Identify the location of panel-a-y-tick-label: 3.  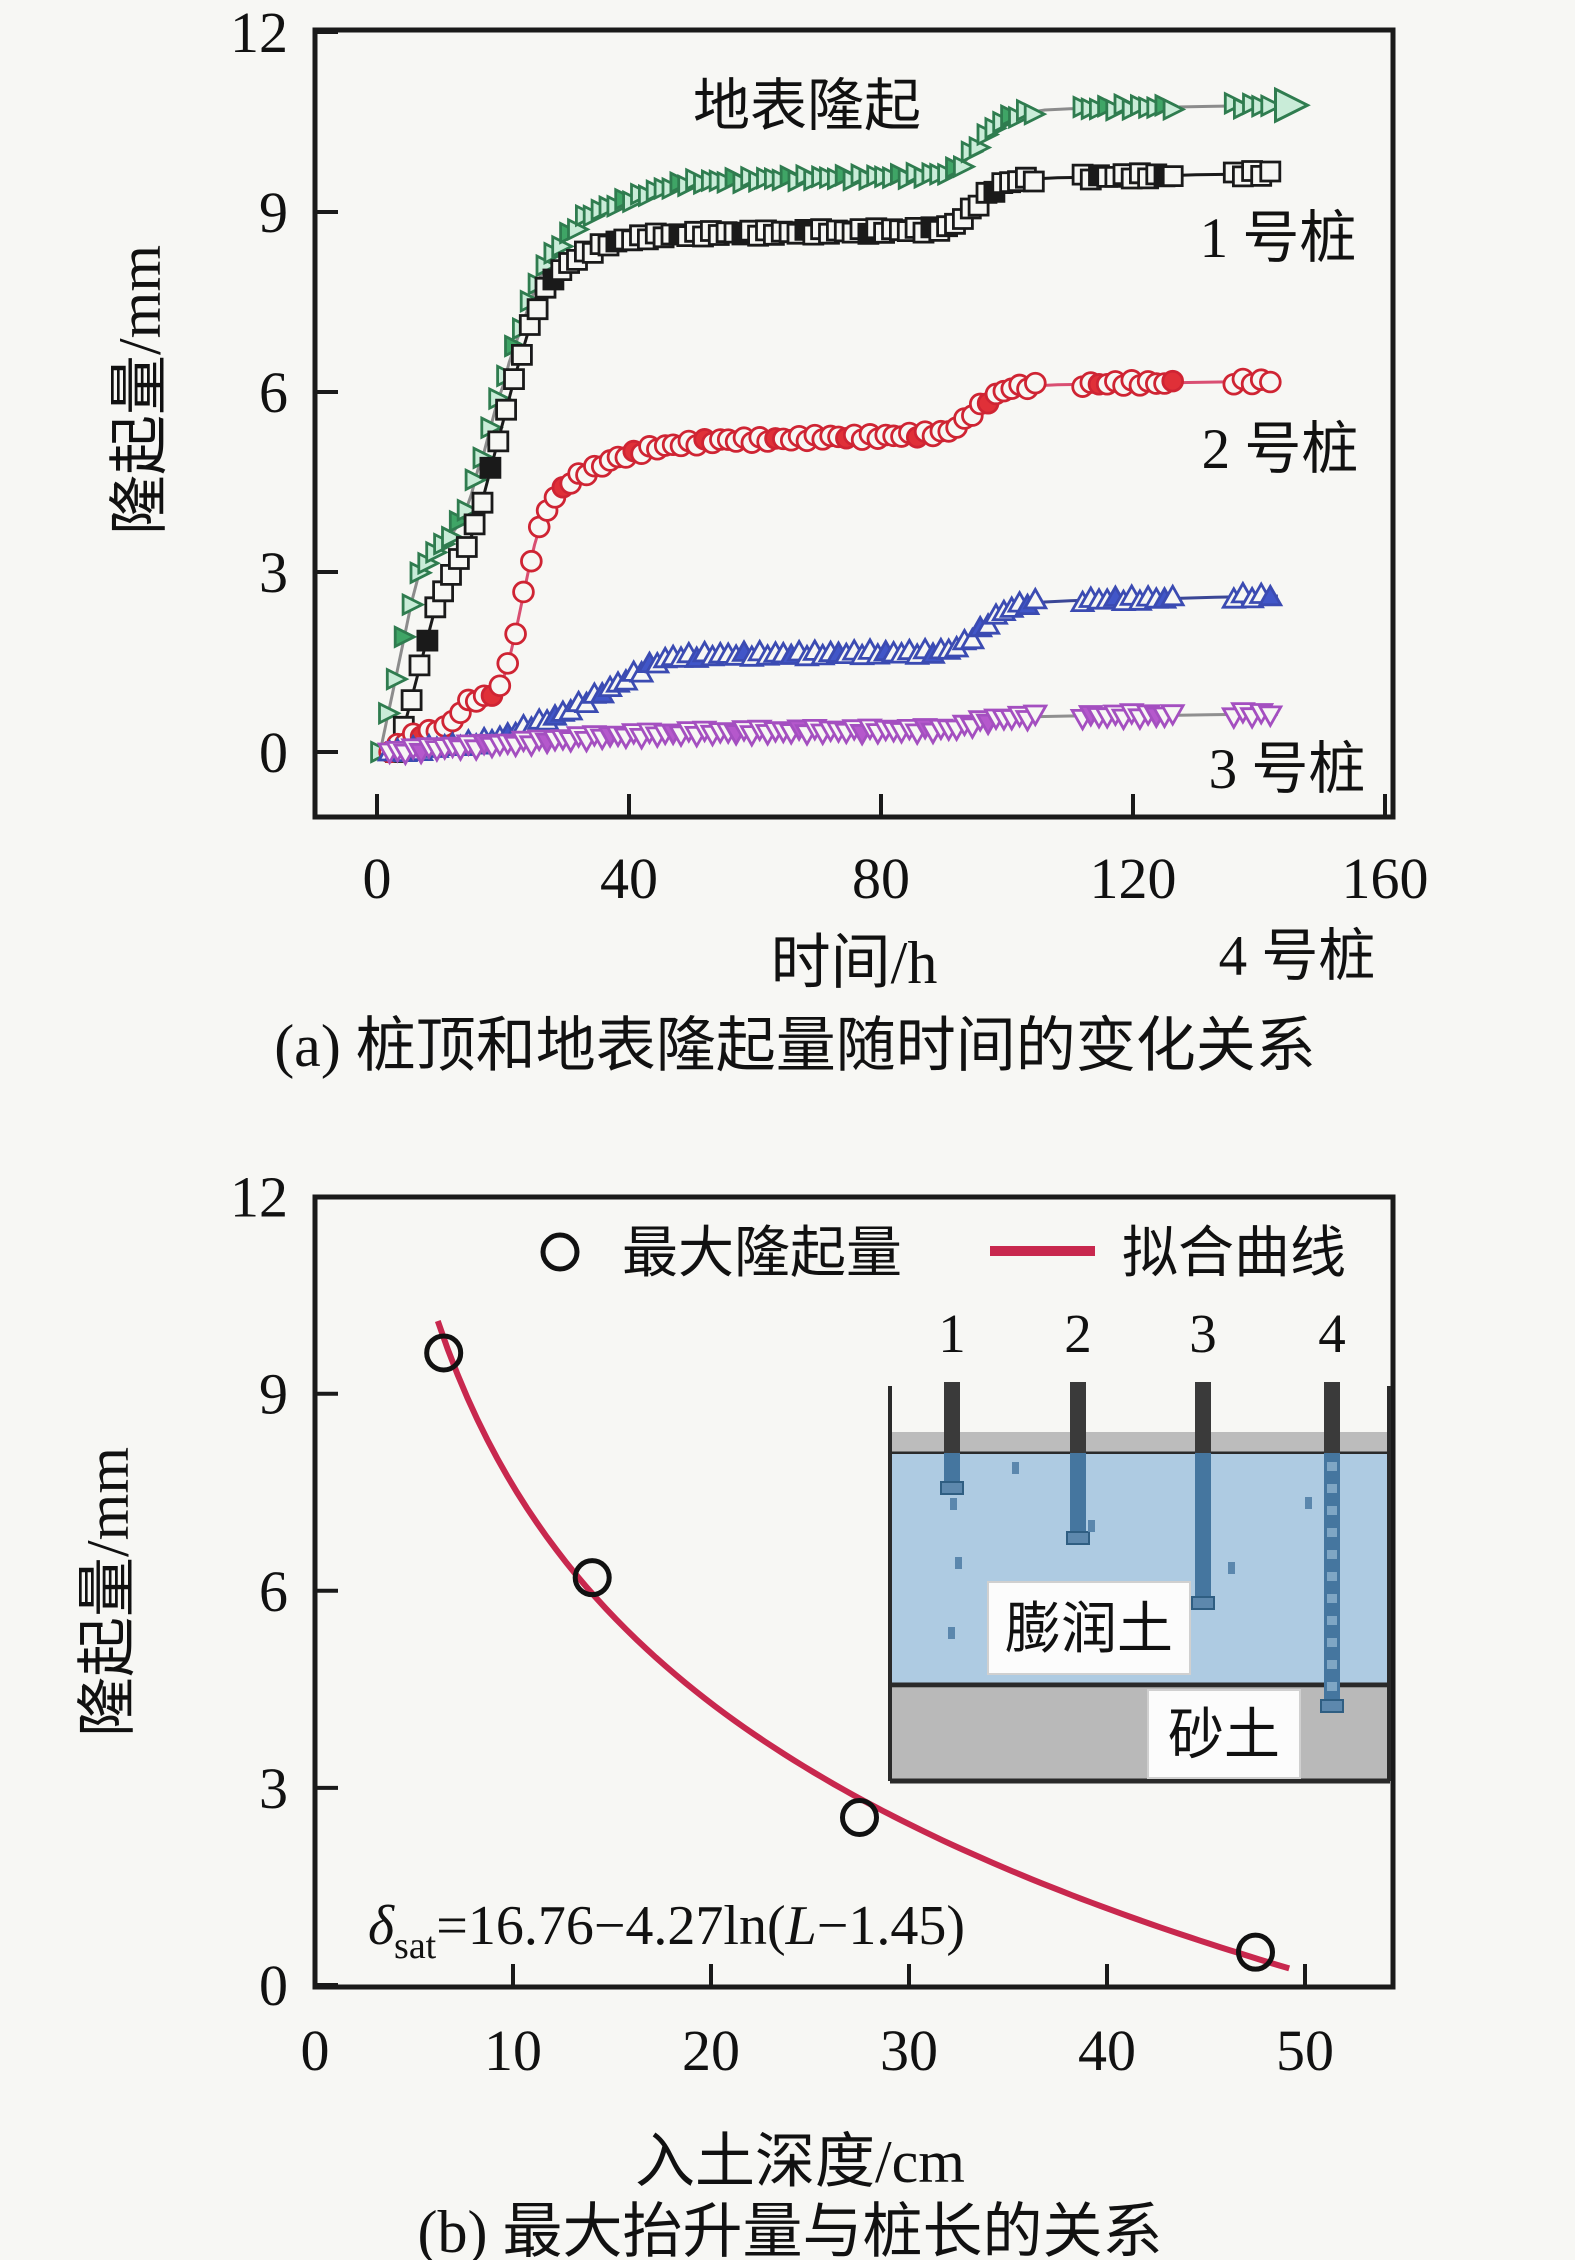
(273, 572).